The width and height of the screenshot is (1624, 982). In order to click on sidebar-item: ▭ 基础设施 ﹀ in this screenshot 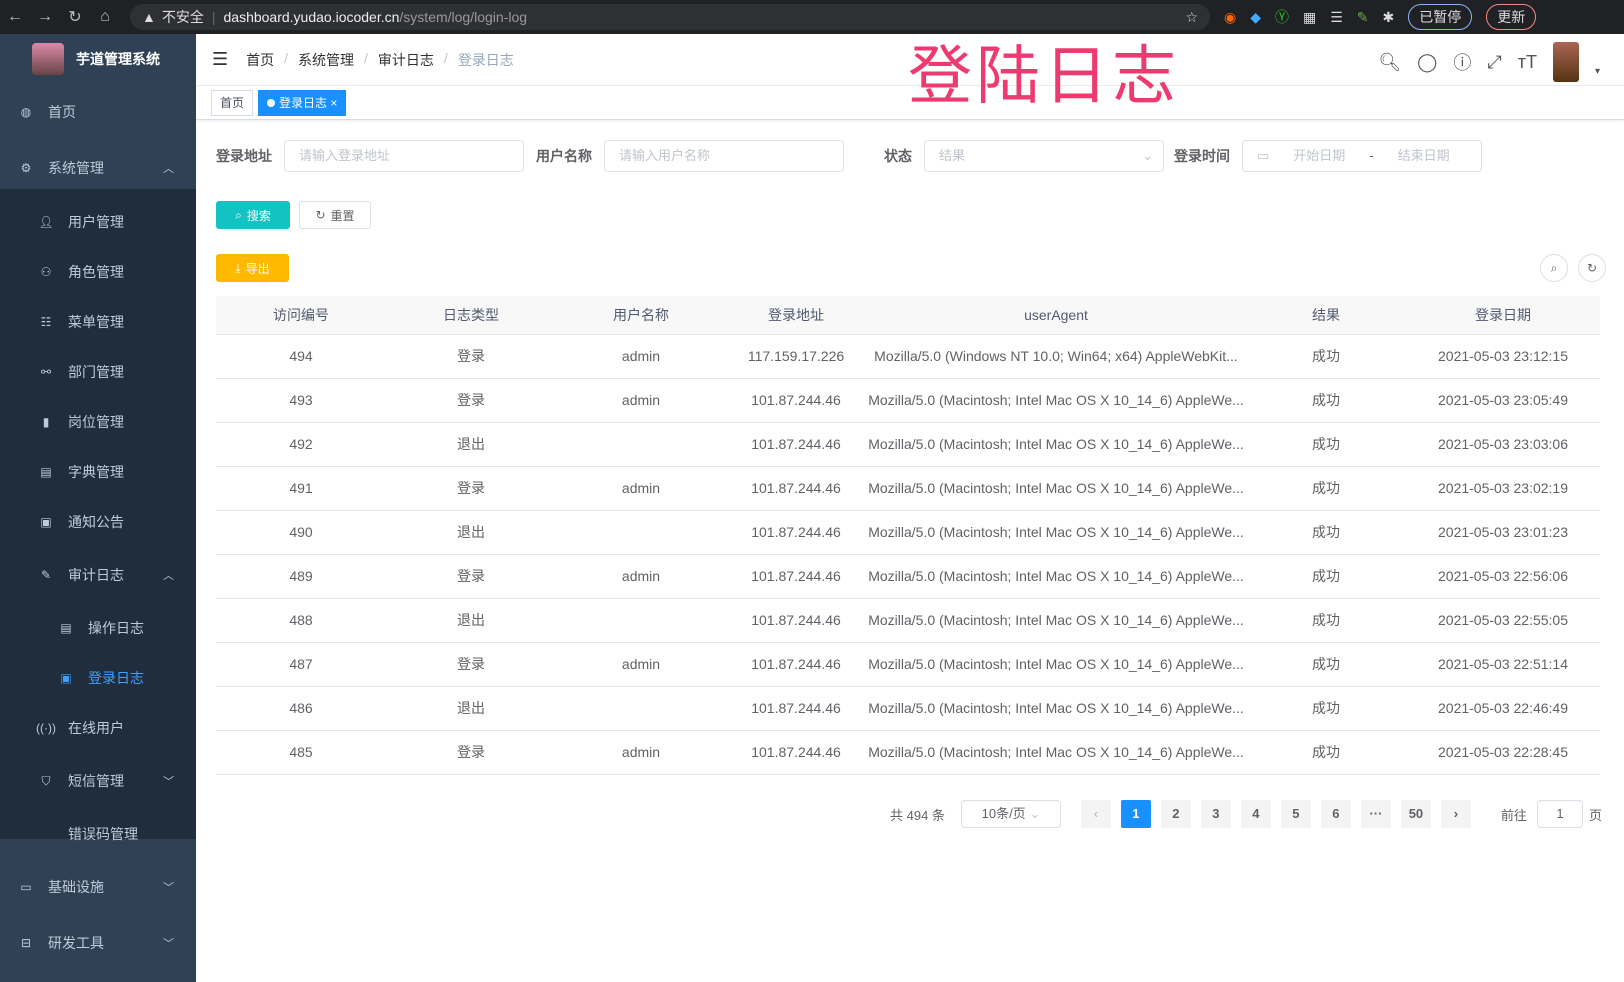, I will do `click(98, 887)`.